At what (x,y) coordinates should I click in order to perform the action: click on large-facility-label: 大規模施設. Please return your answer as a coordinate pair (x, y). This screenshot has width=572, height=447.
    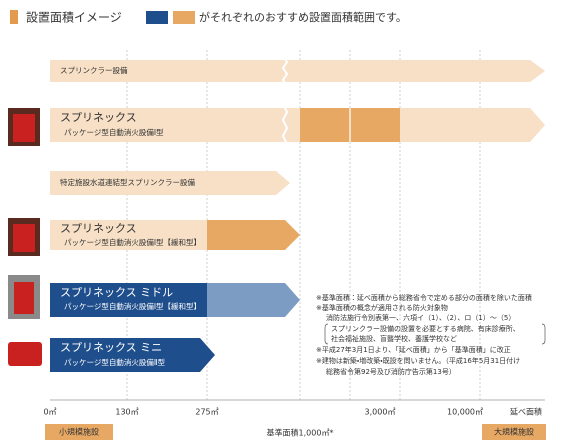
    Looking at the image, I should click on (514, 432).